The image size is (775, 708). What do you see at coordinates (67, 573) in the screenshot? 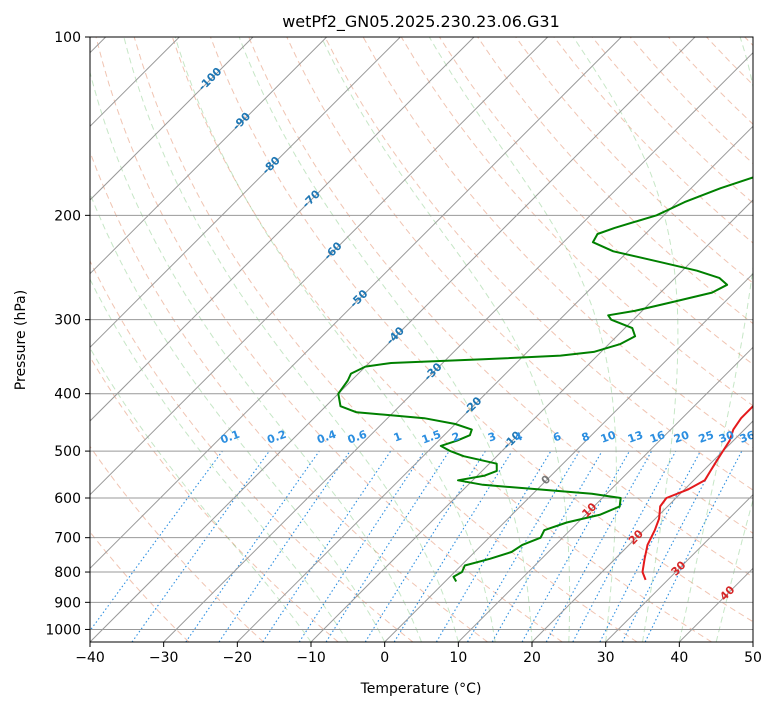
I see `y-tick-label: 800` at bounding box center [67, 573].